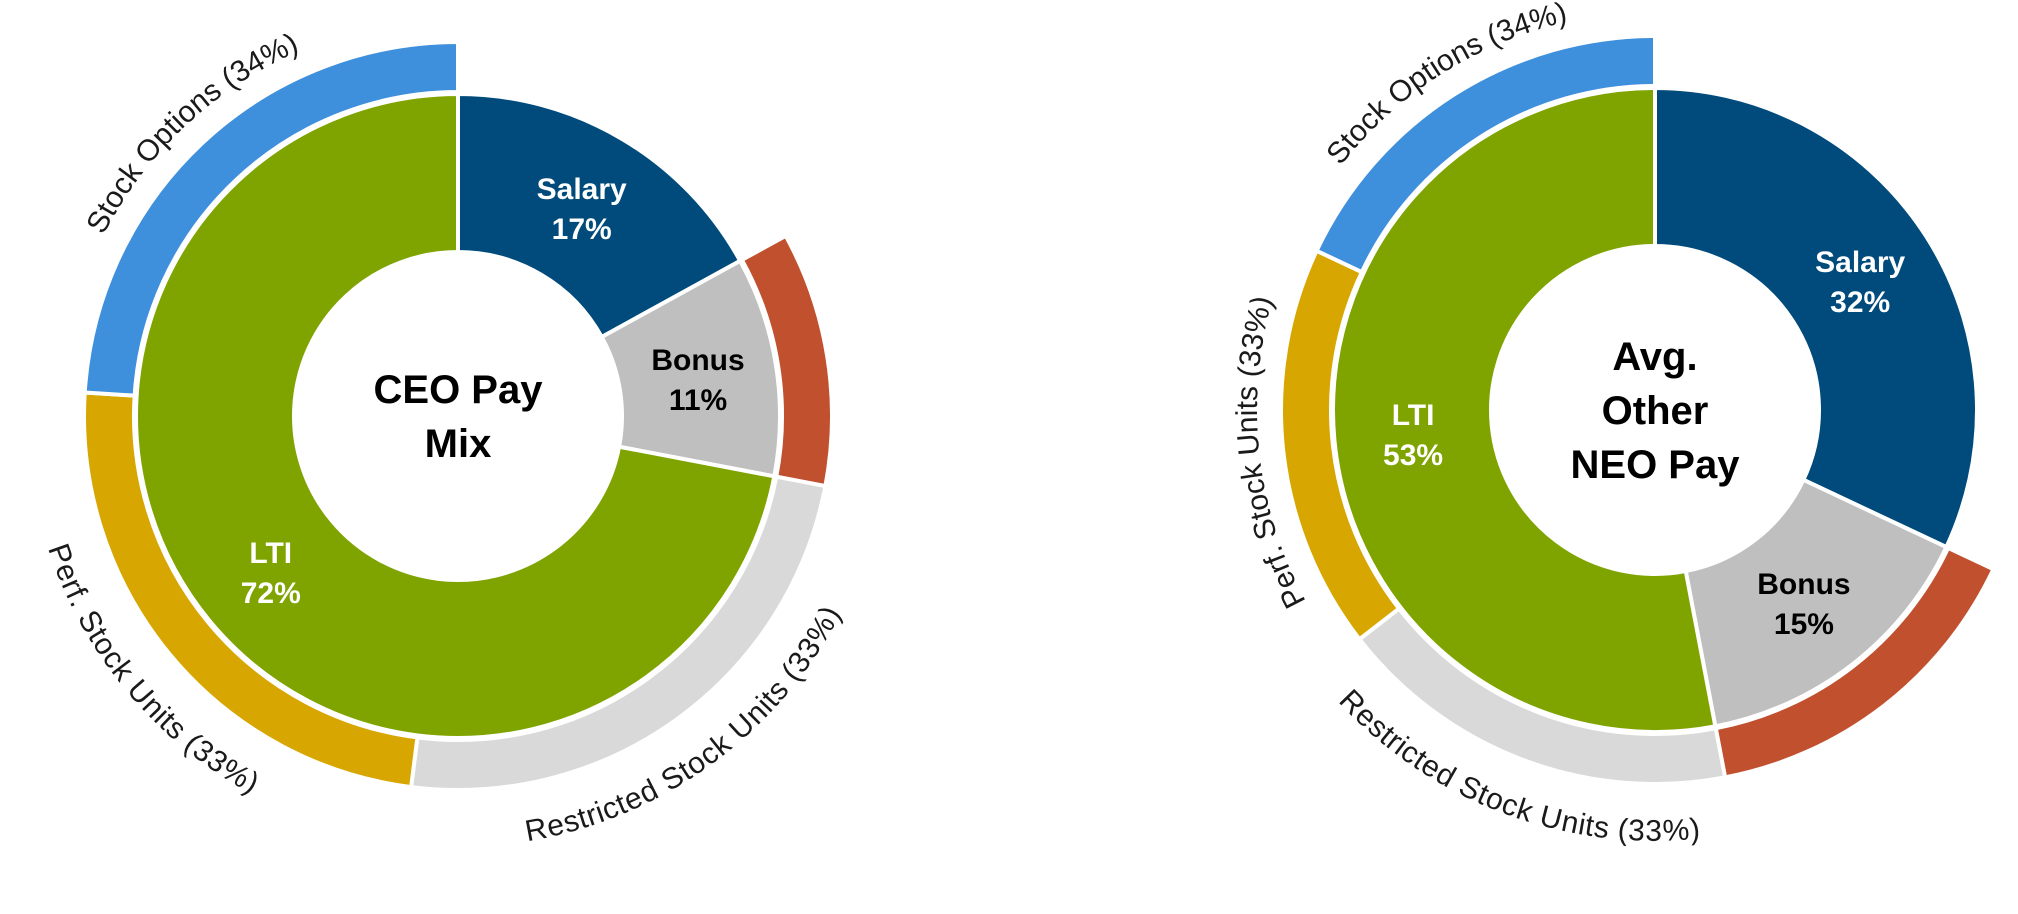 This screenshot has width=2018, height=914. Describe the element at coordinates (1816, 603) in the screenshot. I see `inner-slice-bonus` at that location.